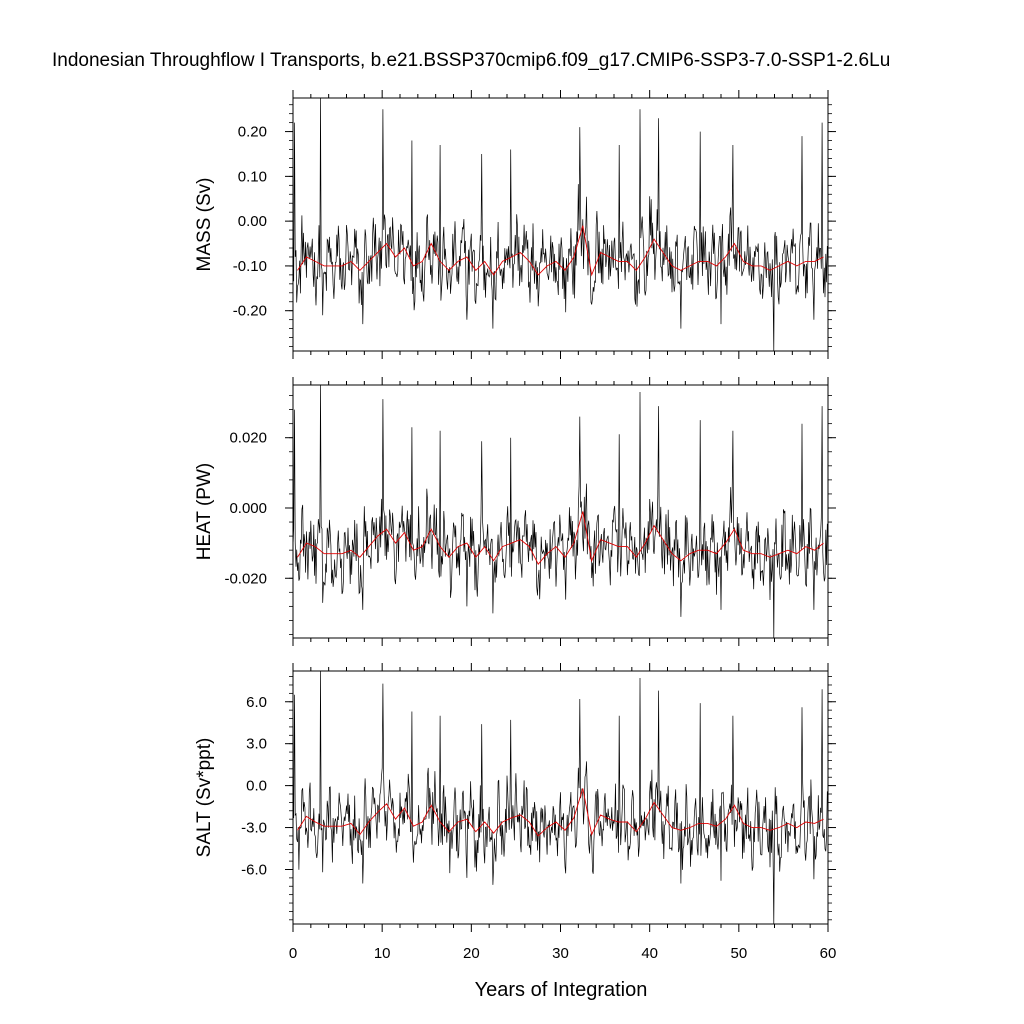  Describe the element at coordinates (561, 990) in the screenshot. I see `x-axis-label: Years of Integration` at that location.